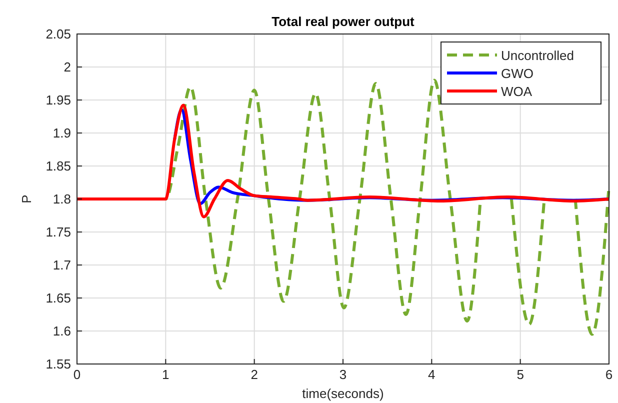 The image size is (618, 403). Describe the element at coordinates (343, 393) in the screenshot. I see `x-axis-title: time(seconds)` at that location.